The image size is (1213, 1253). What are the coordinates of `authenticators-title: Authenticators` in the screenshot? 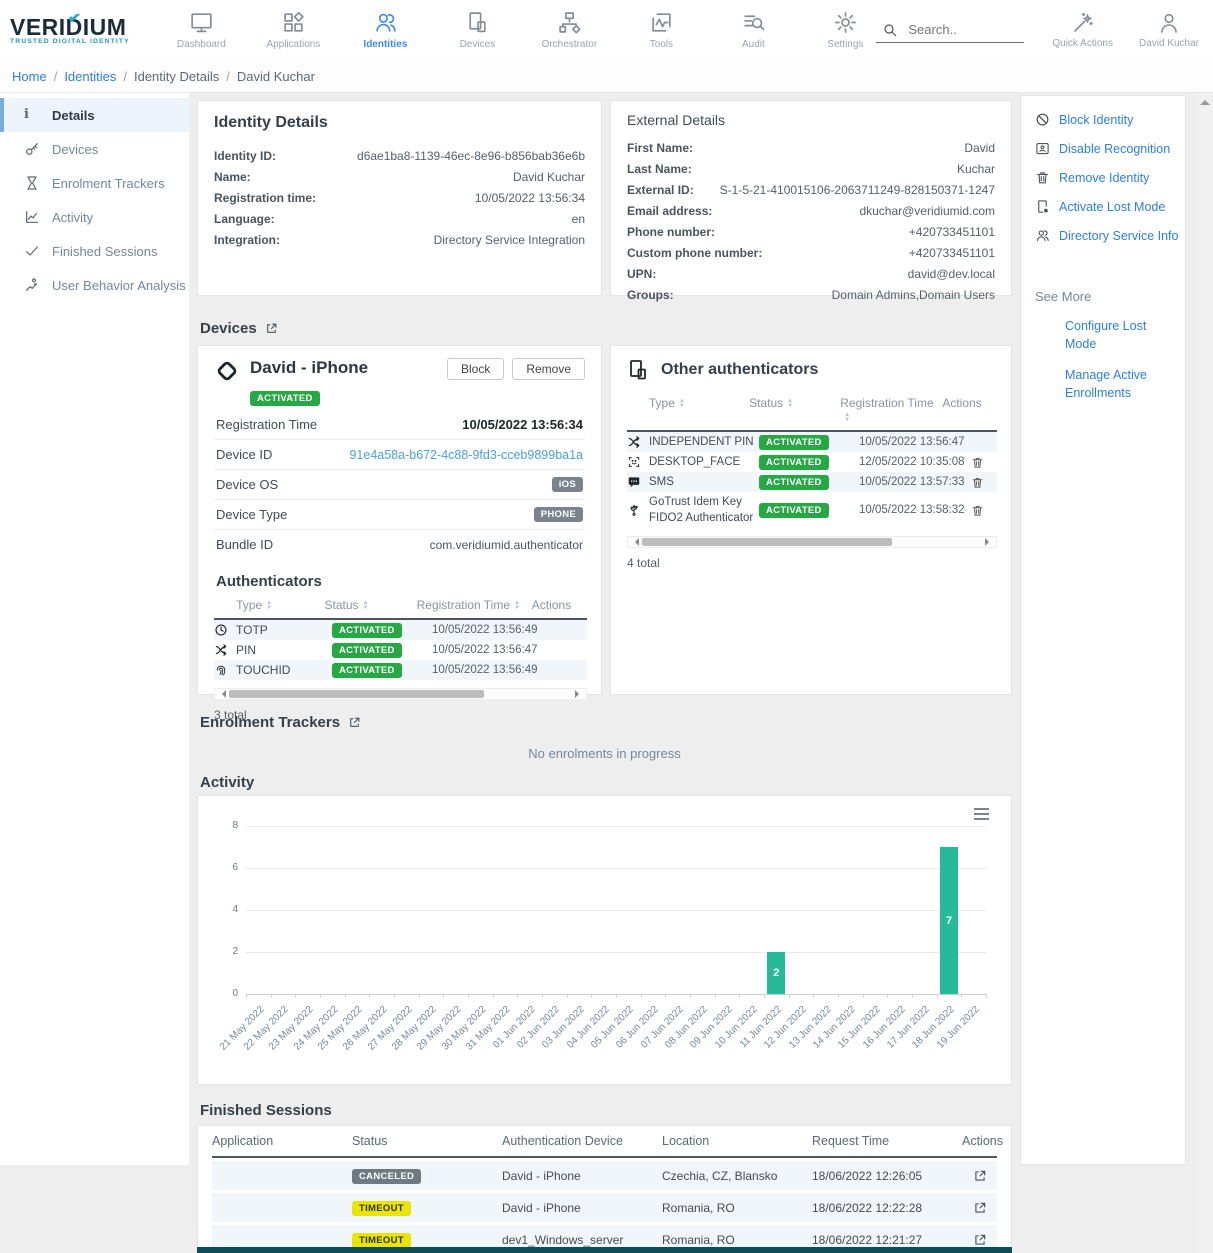 It's located at (269, 581).